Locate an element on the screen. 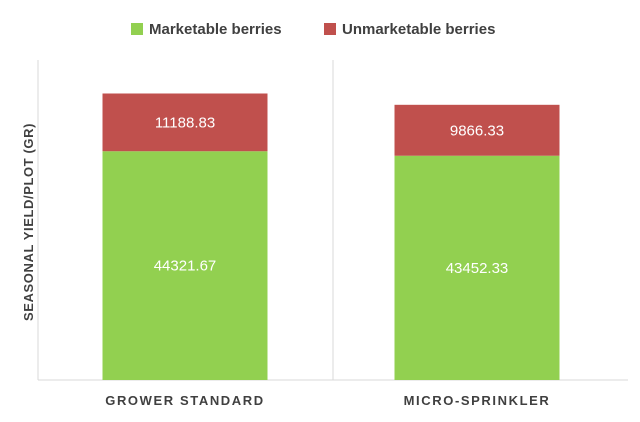 This screenshot has width=640, height=422. bar-unmarketable-berries-grower-standard is located at coordinates (185, 122).